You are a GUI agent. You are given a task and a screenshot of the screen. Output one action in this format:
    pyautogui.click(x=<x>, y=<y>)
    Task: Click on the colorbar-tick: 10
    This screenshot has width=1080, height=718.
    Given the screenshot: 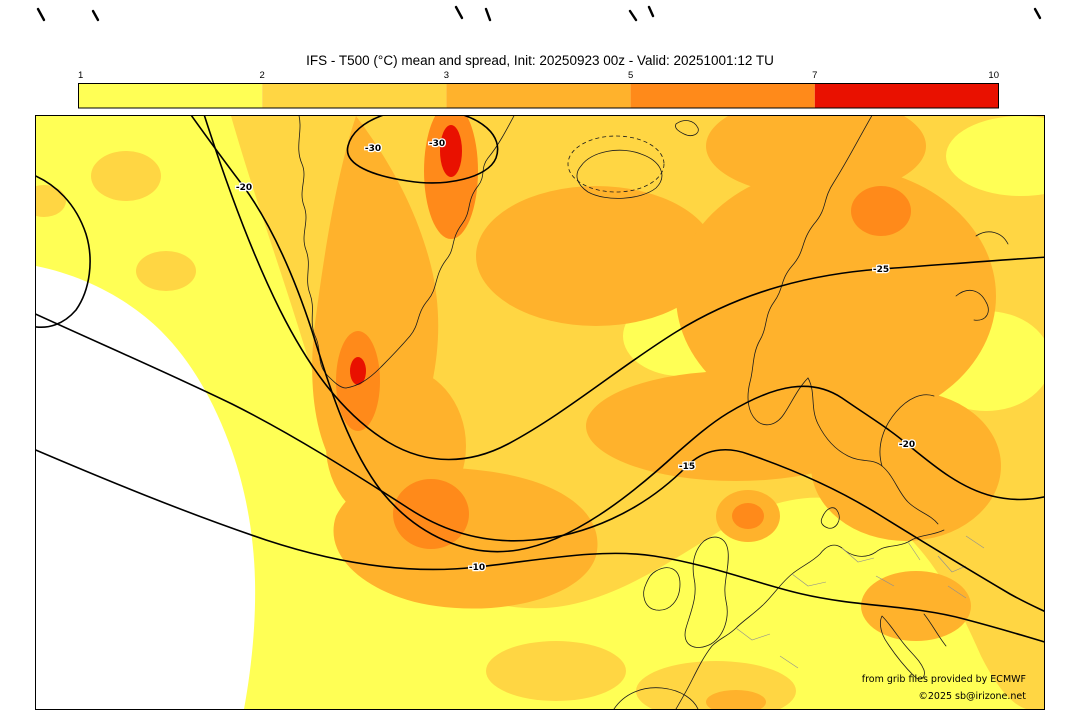 What is the action you would take?
    pyautogui.click(x=993, y=75)
    